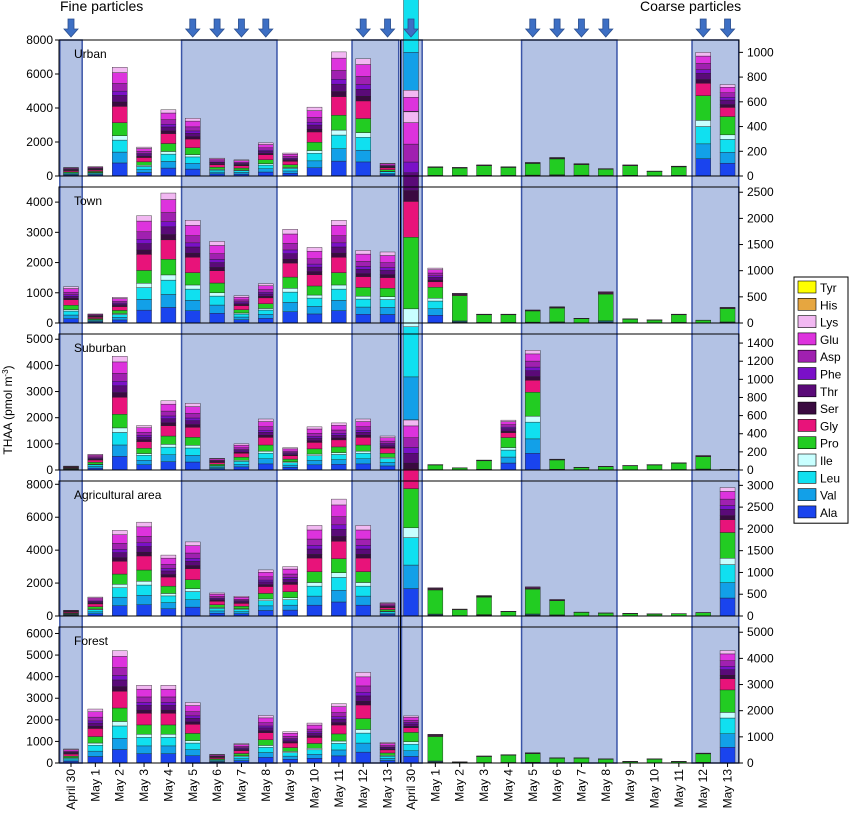 This screenshot has height=815, width=850. I want to click on legend-box, so click(821, 400).